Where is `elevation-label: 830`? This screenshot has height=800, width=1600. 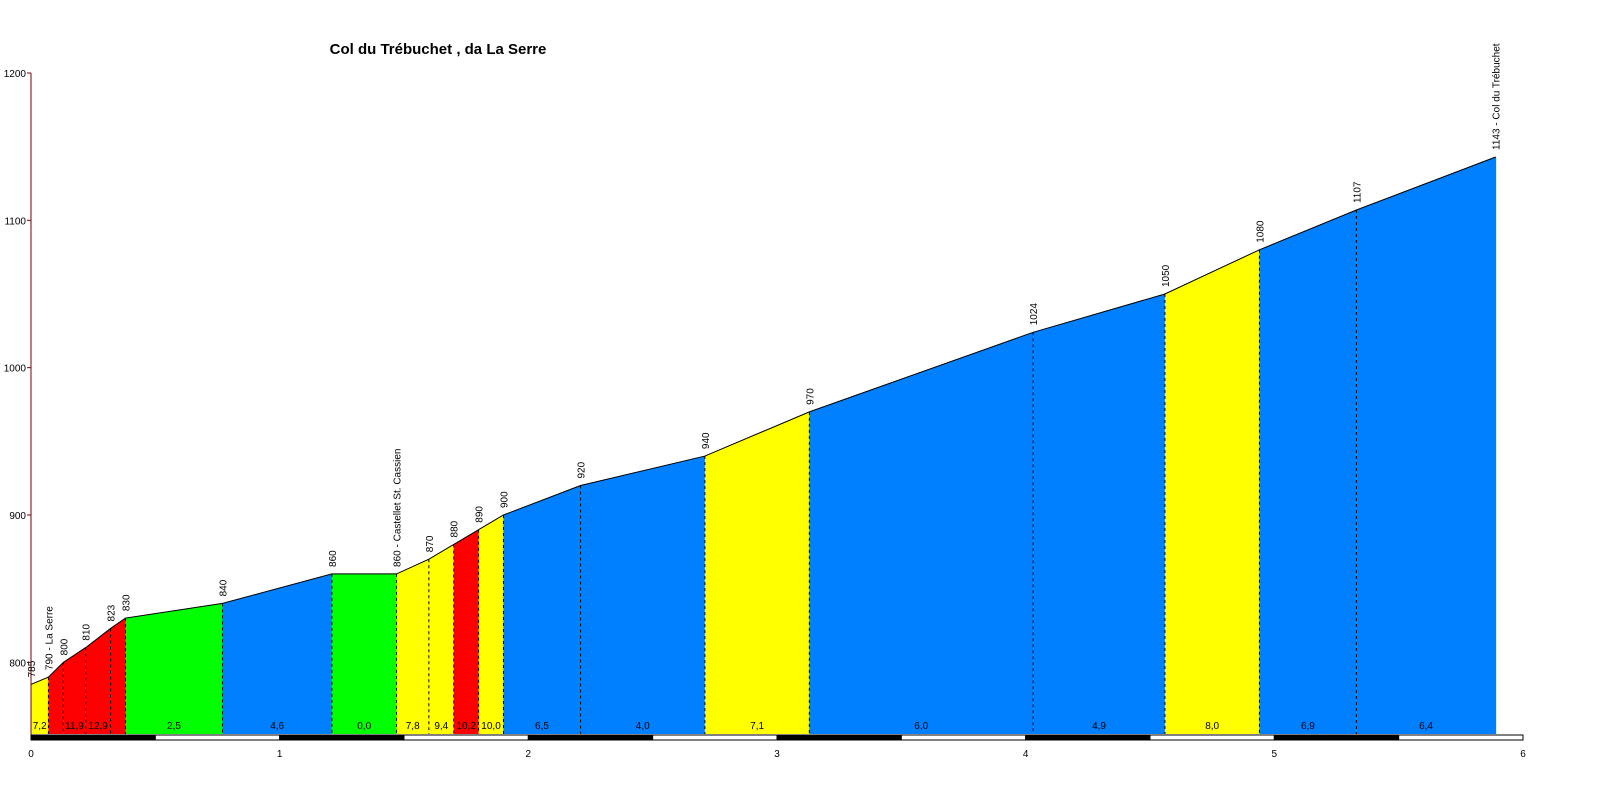
elevation-label: 830 is located at coordinates (126, 602).